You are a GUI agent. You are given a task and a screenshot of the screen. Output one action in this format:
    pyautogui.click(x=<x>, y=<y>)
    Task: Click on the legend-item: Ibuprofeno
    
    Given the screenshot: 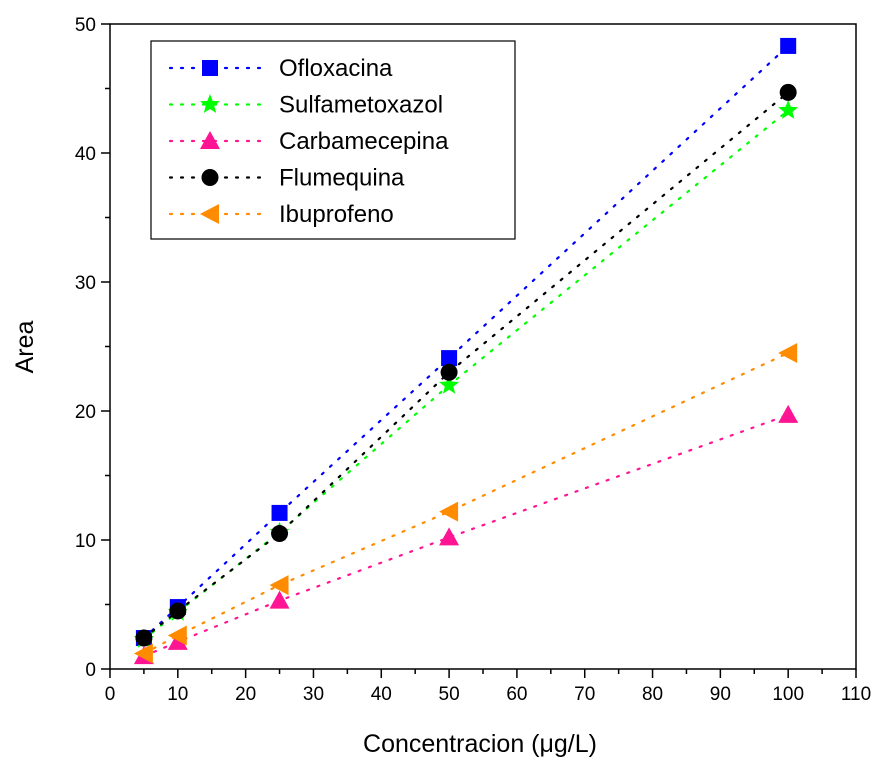 What is the action you would take?
    pyautogui.click(x=281, y=214)
    